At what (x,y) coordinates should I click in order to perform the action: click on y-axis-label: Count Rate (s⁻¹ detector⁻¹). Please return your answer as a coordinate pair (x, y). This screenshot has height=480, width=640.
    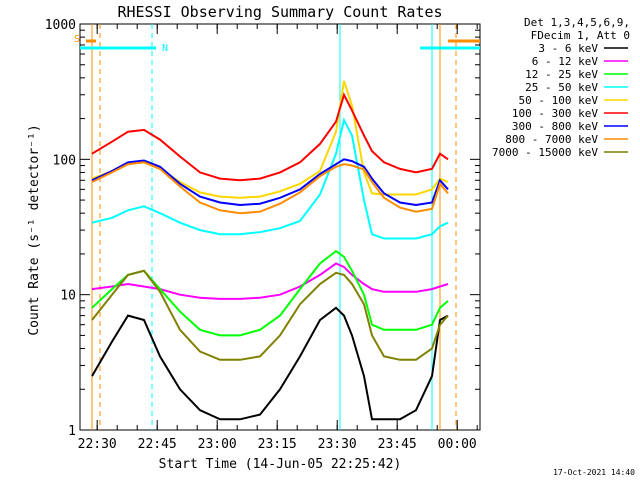
    Looking at the image, I should click on (34, 229).